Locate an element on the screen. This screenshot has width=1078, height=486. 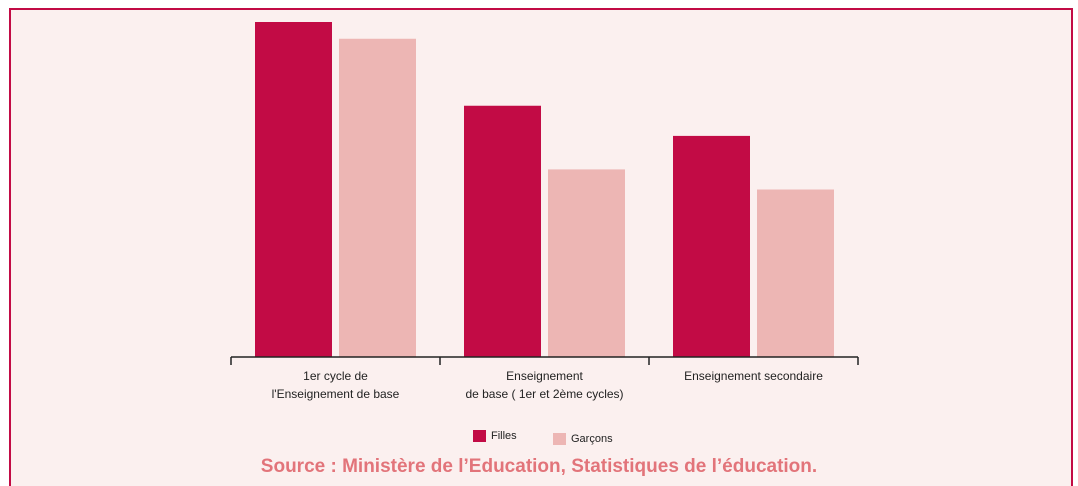
legend-label: Garçons is located at coordinates (592, 439).